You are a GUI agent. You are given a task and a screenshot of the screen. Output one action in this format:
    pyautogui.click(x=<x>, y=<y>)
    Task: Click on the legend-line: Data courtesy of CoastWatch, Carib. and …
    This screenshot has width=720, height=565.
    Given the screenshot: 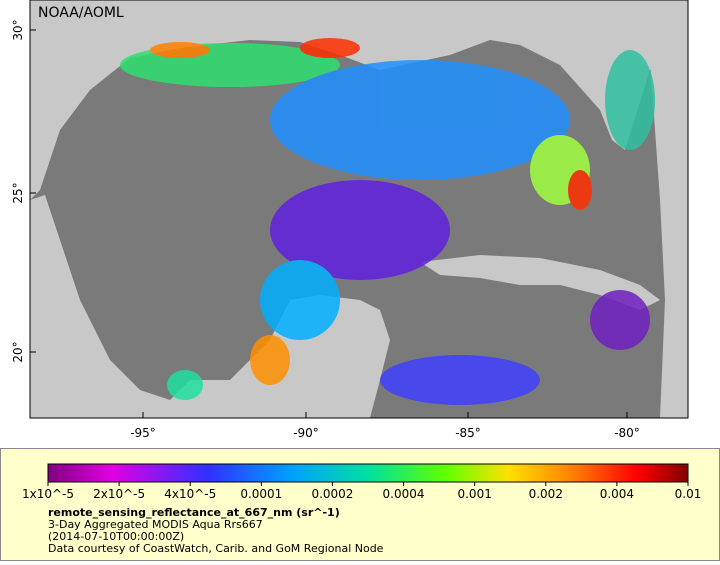 What is the action you would take?
    pyautogui.click(x=216, y=548)
    